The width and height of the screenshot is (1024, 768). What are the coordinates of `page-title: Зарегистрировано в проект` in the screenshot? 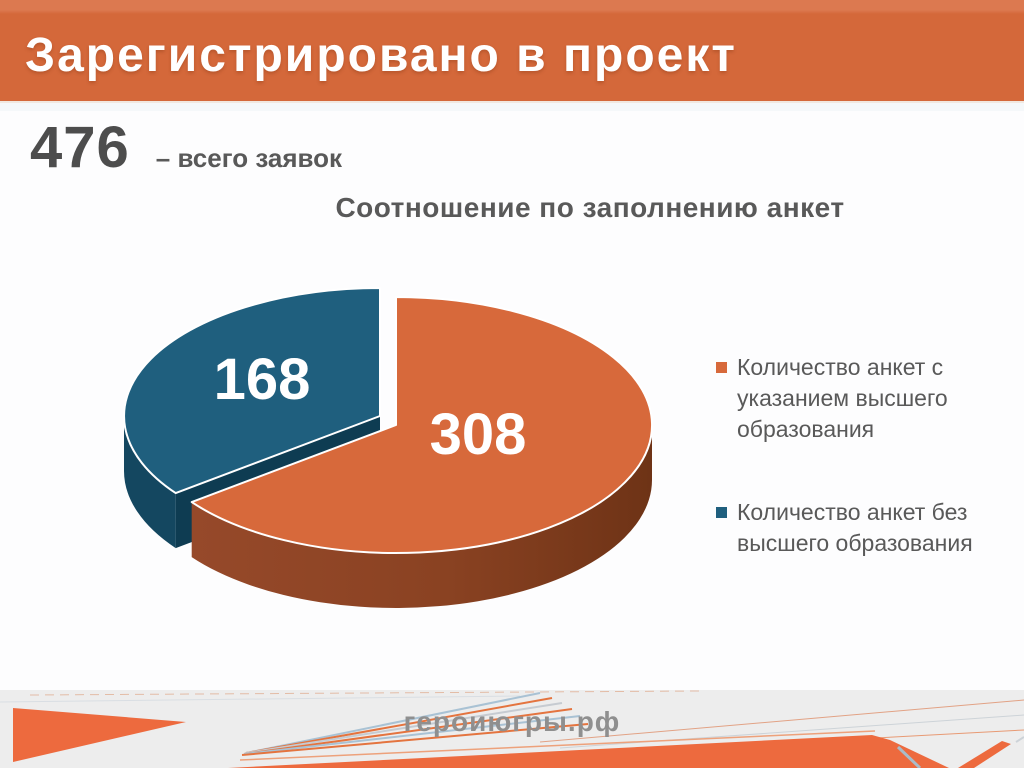 It's located at (381, 55).